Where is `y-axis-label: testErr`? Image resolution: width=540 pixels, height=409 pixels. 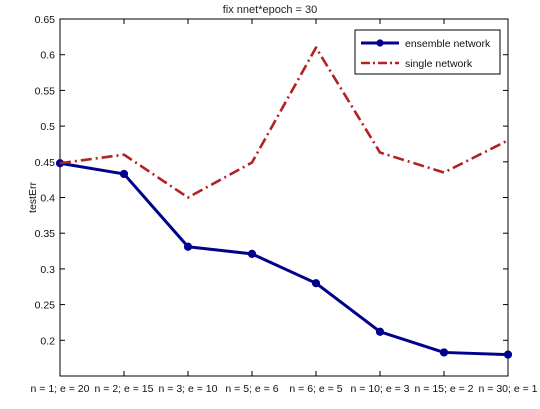 y-axis-label: testErr is located at coordinates (33, 197).